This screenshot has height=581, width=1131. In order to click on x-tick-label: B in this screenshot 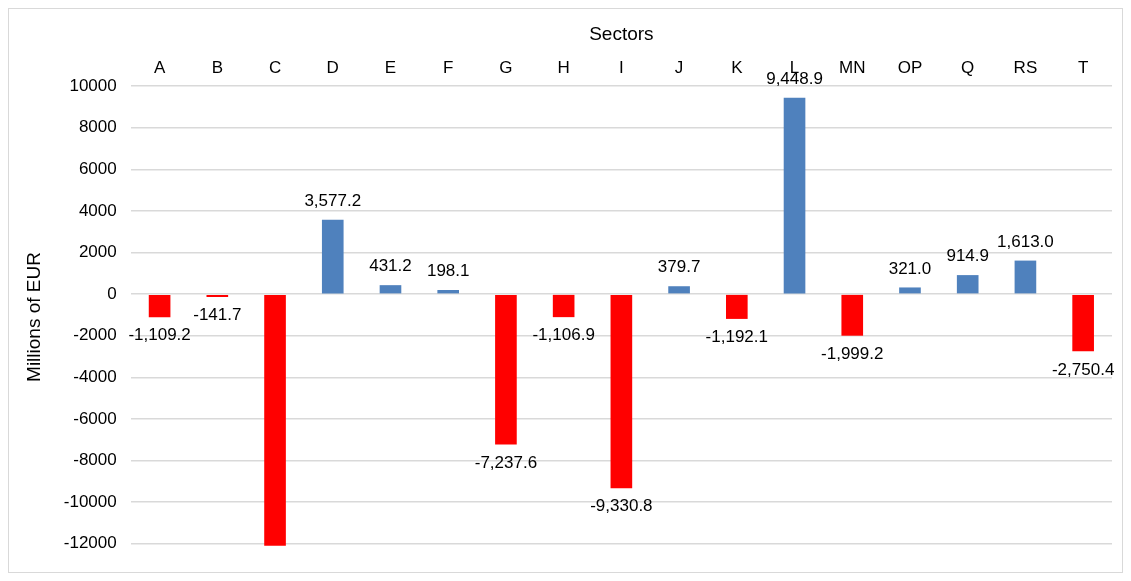, I will do `click(217, 67)`.